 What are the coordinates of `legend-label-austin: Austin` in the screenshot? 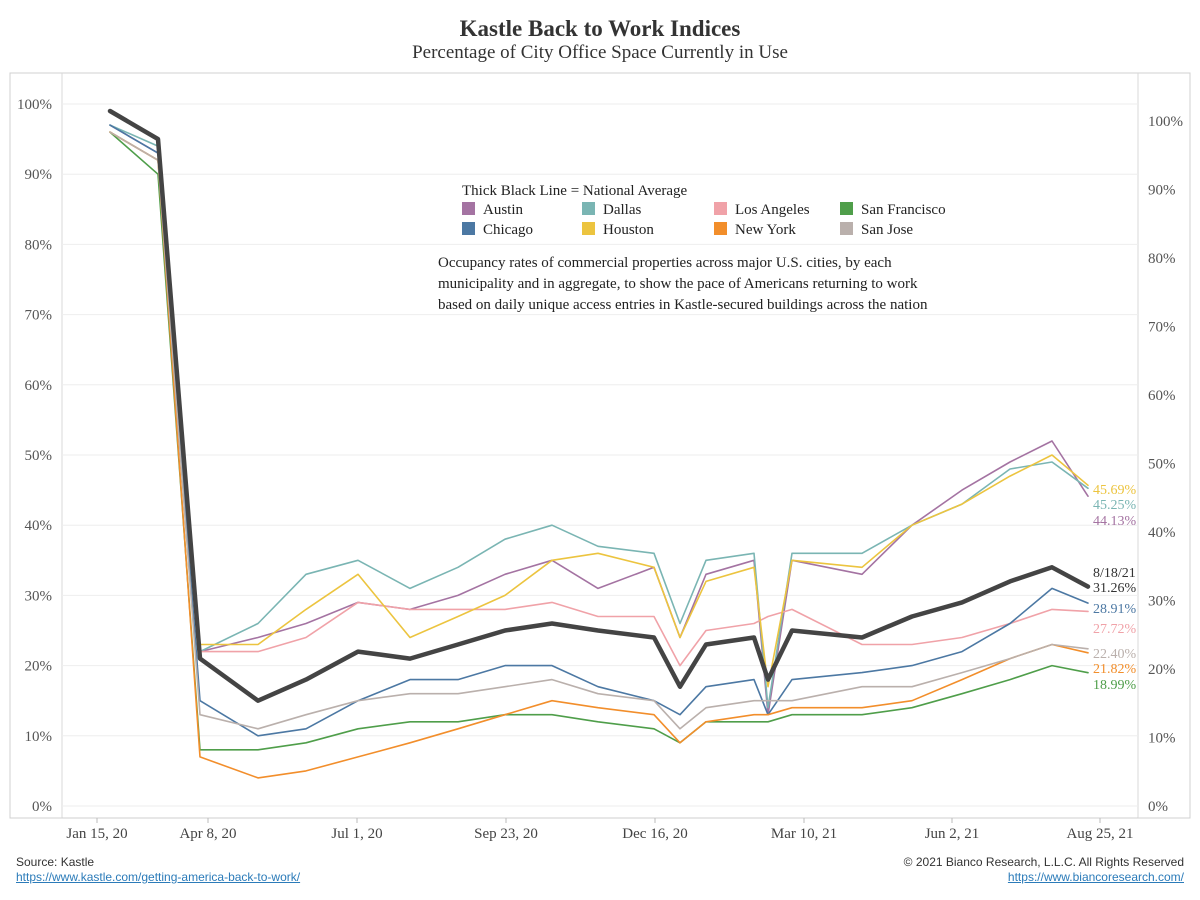 It's located at (503, 210).